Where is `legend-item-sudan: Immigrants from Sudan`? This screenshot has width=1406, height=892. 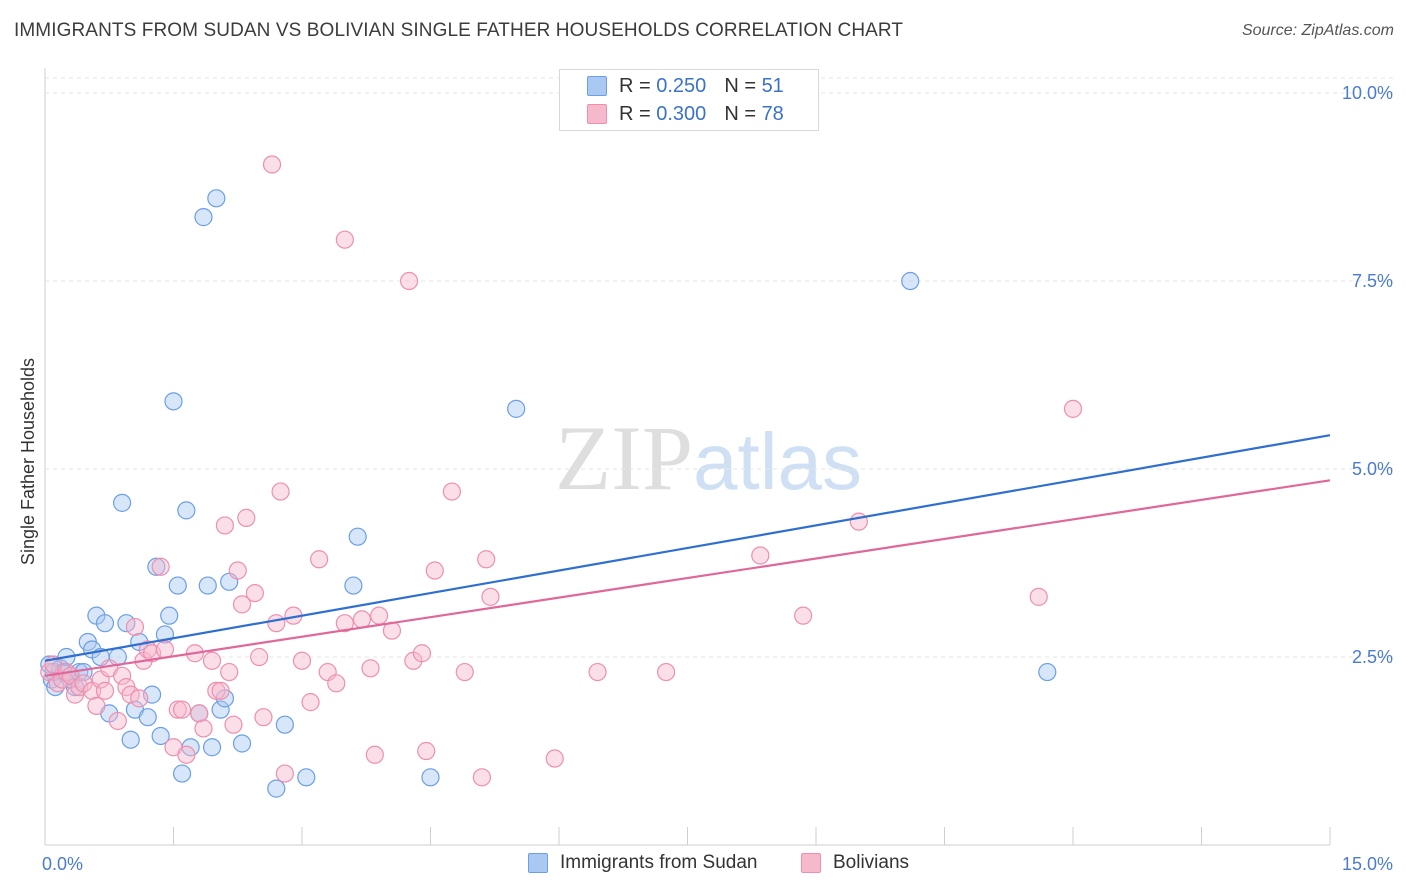 legend-item-sudan: Immigrants from Sudan is located at coordinates (642, 863).